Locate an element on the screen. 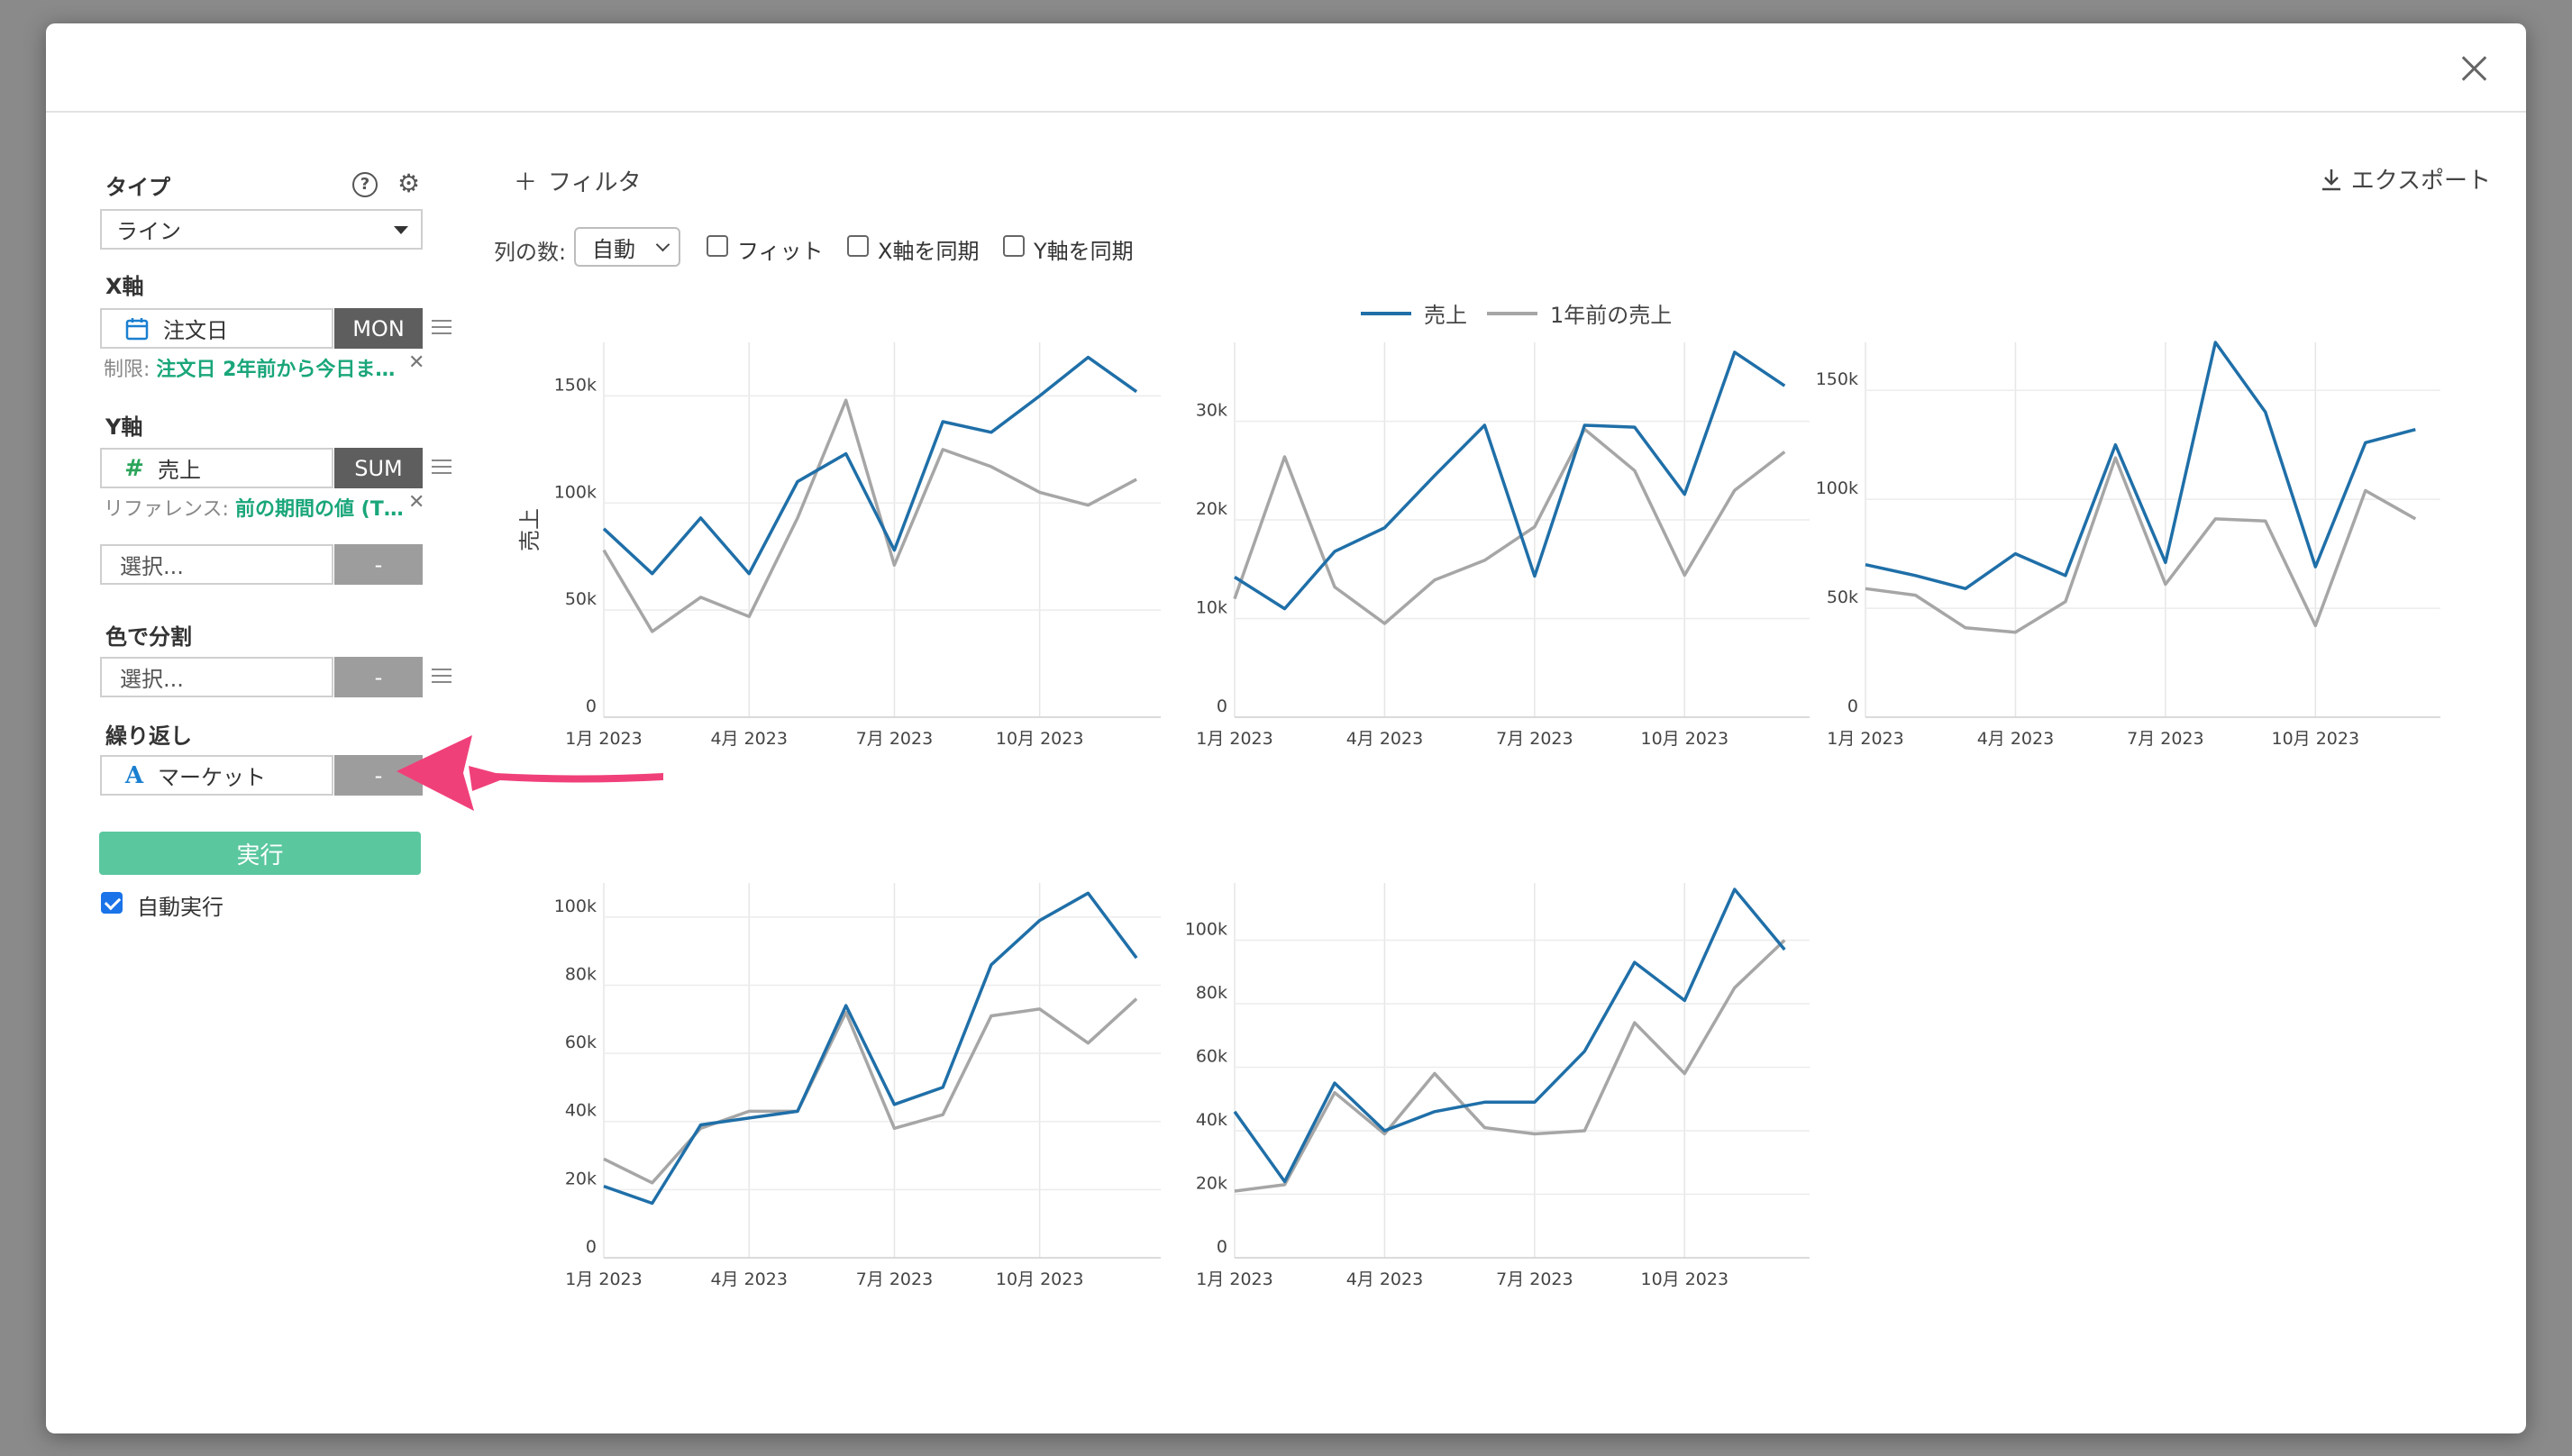 The image size is (2572, 1456). chart-type-value: ライン is located at coordinates (148, 232).